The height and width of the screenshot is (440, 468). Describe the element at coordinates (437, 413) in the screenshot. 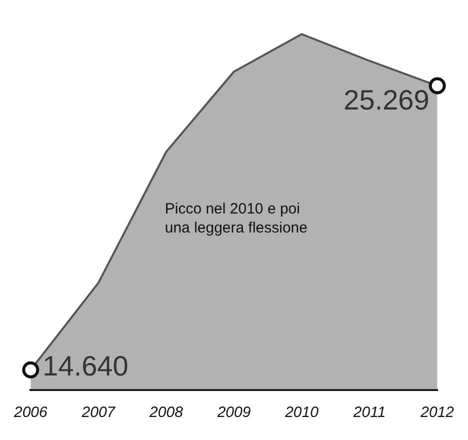

I see `x-tick-label: 2012` at that location.